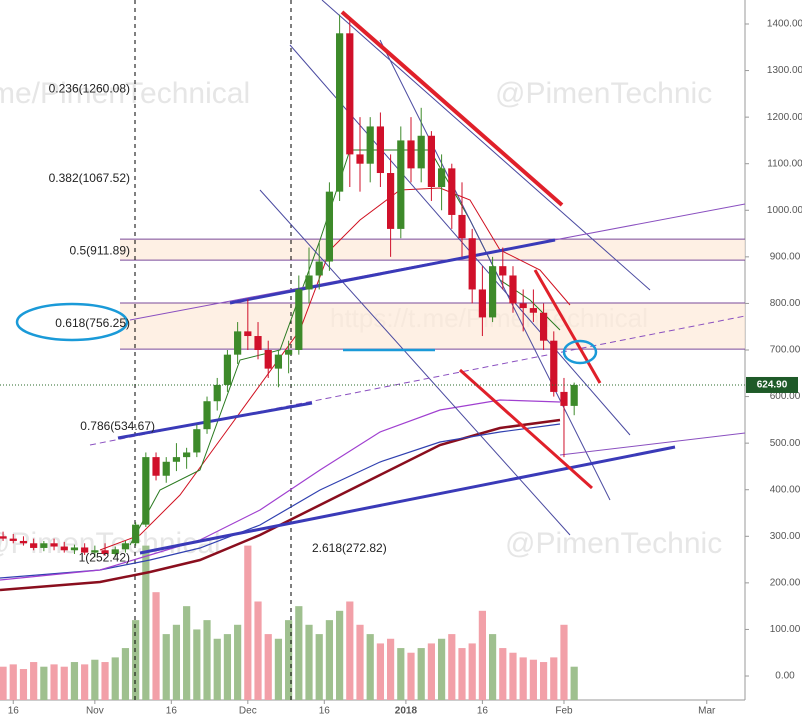  I want to click on y-tick-label: 1100.00, so click(784, 163).